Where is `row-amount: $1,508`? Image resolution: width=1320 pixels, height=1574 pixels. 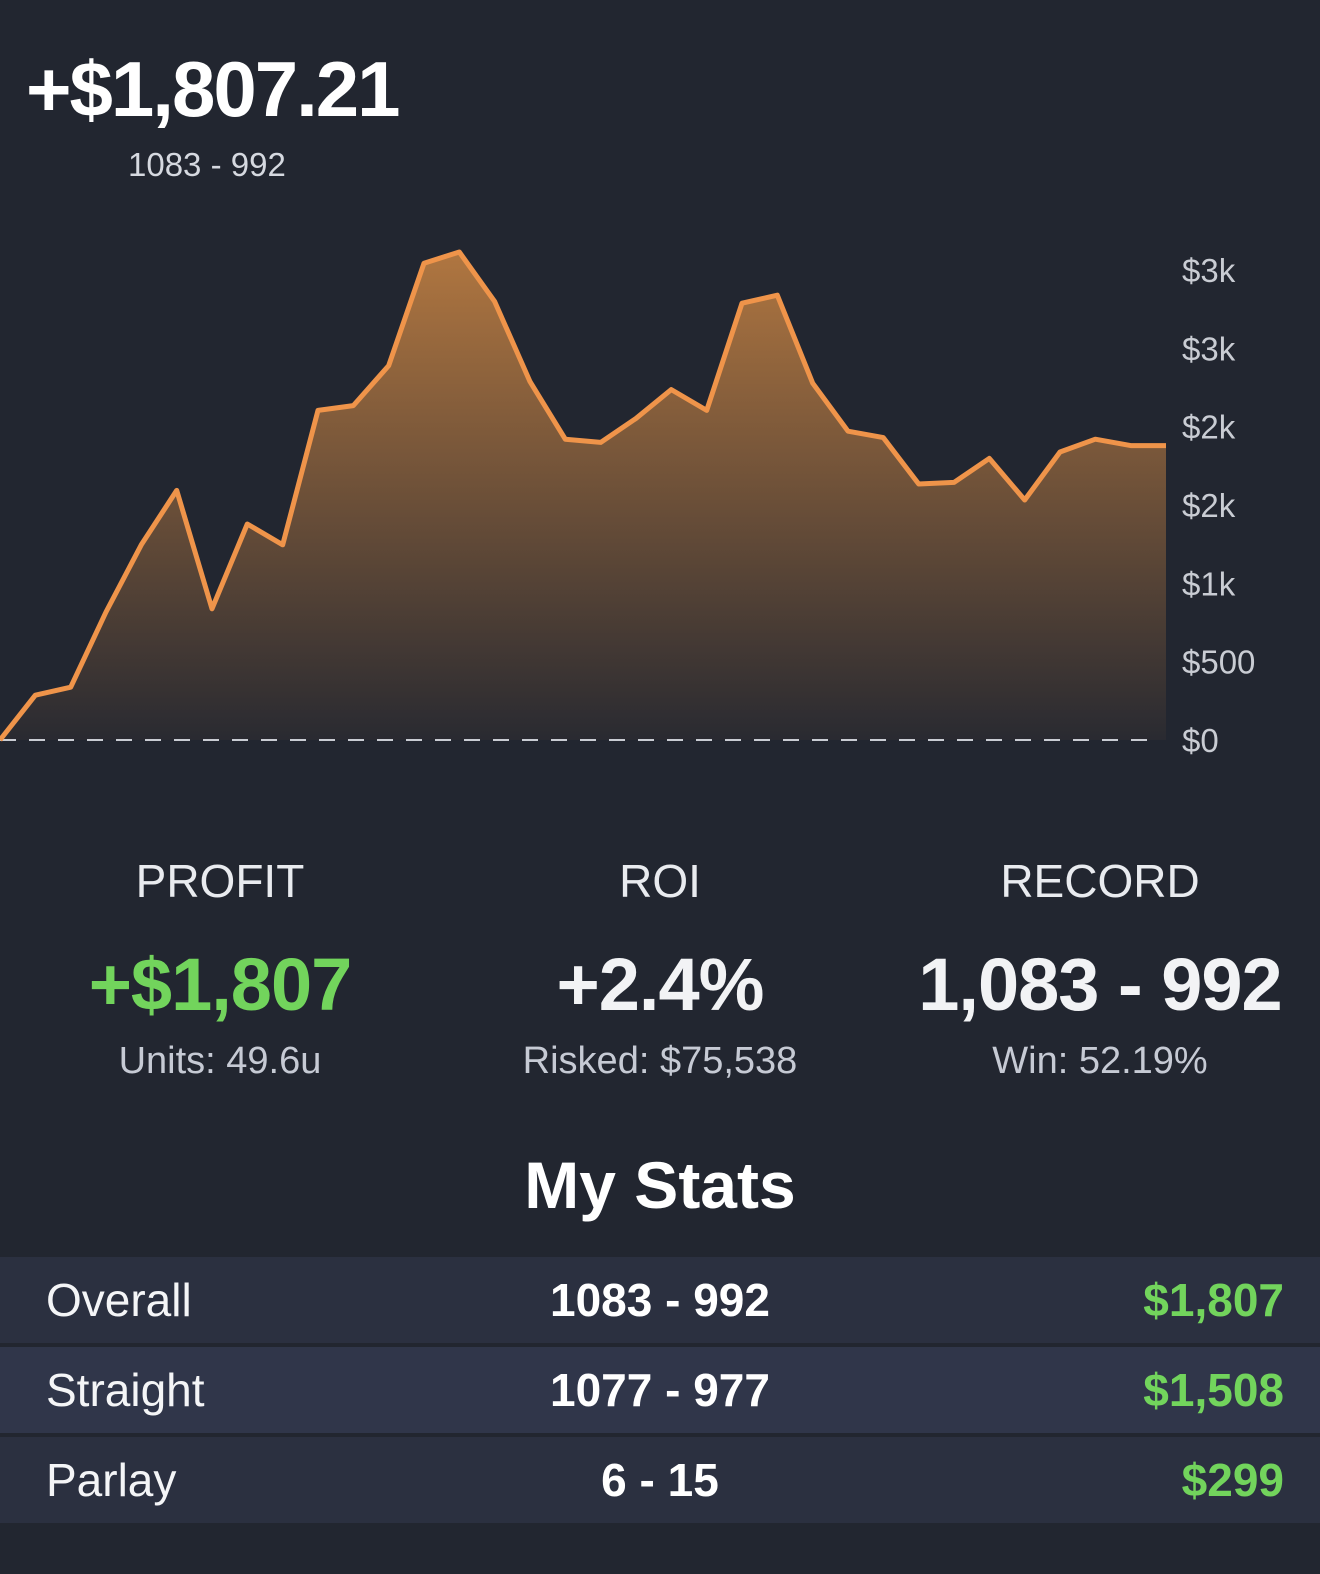
row-amount: $1,508 is located at coordinates (1213, 1390).